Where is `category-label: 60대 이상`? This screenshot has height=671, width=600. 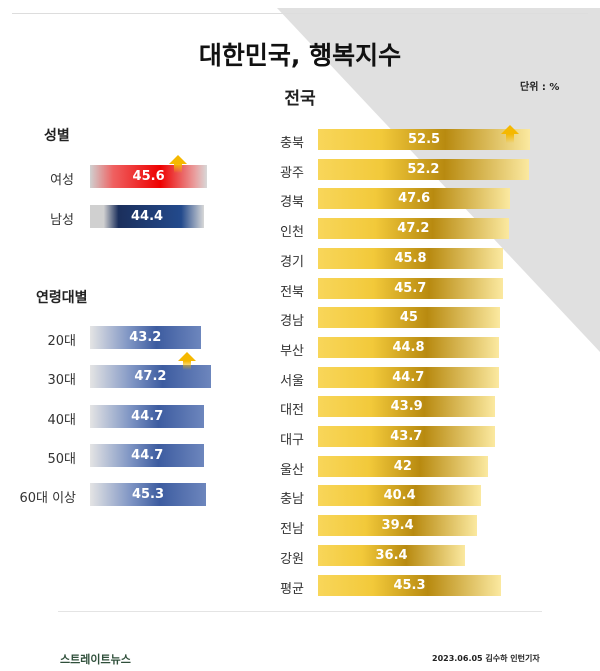 category-label: 60대 이상 is located at coordinates (47, 499).